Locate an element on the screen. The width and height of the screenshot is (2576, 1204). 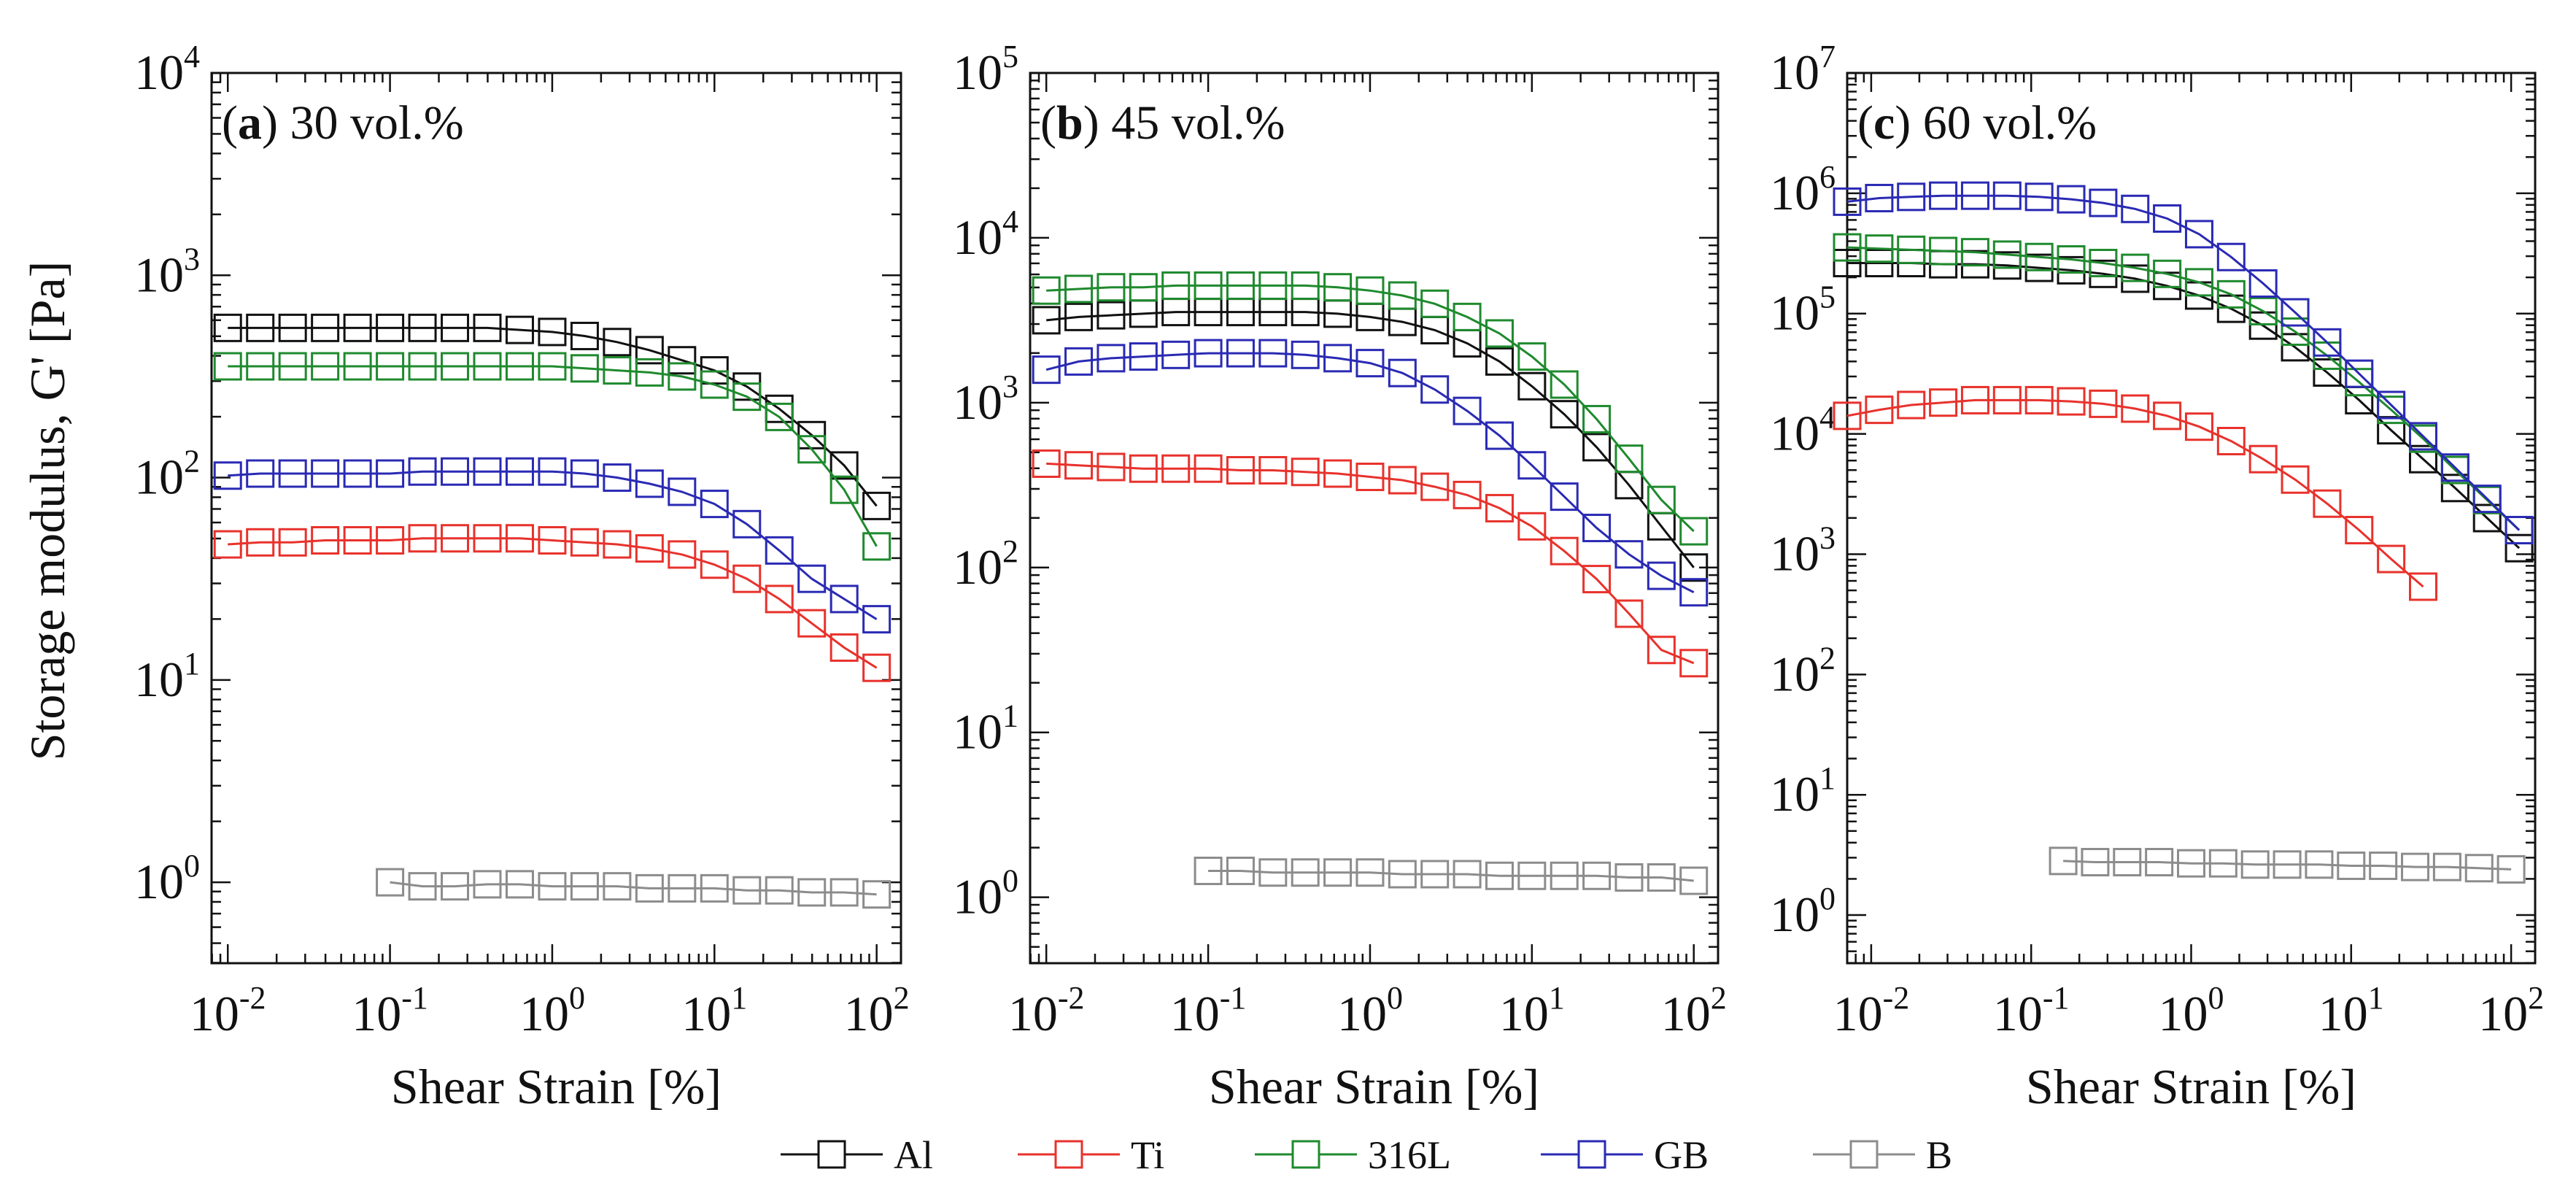
series-gb is located at coordinates (552, 545).